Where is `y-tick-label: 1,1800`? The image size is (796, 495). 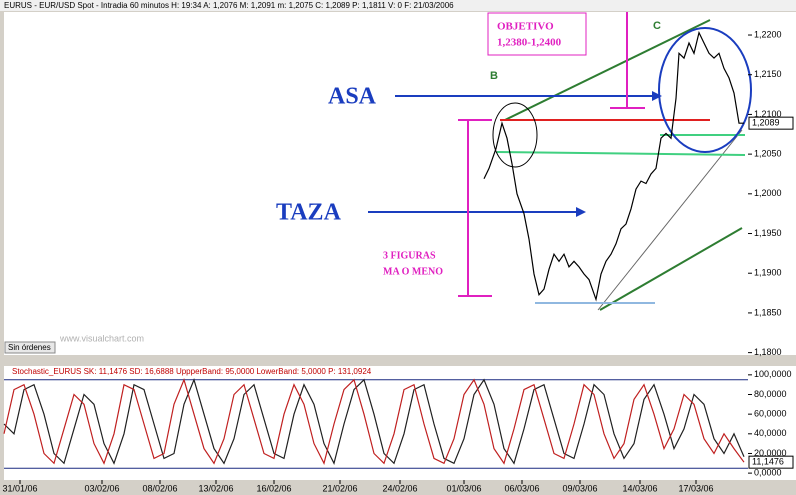
y-tick-label: 1,1800 is located at coordinates (768, 352).